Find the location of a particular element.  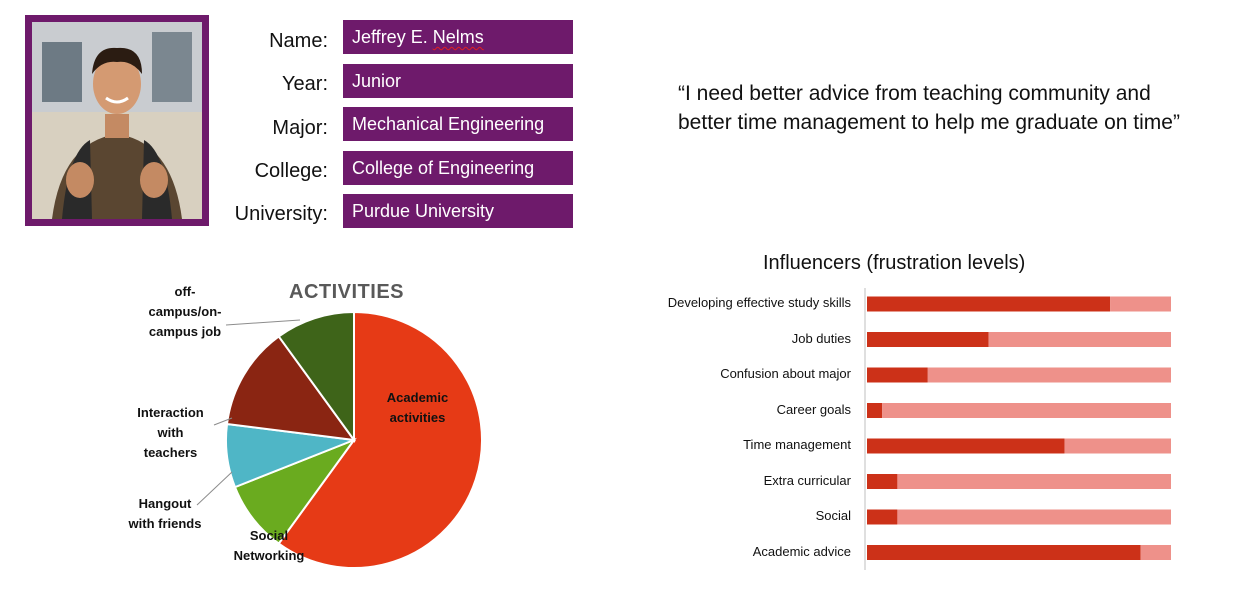

bar-category-label: Confusion about major is located at coordinates (785, 373).